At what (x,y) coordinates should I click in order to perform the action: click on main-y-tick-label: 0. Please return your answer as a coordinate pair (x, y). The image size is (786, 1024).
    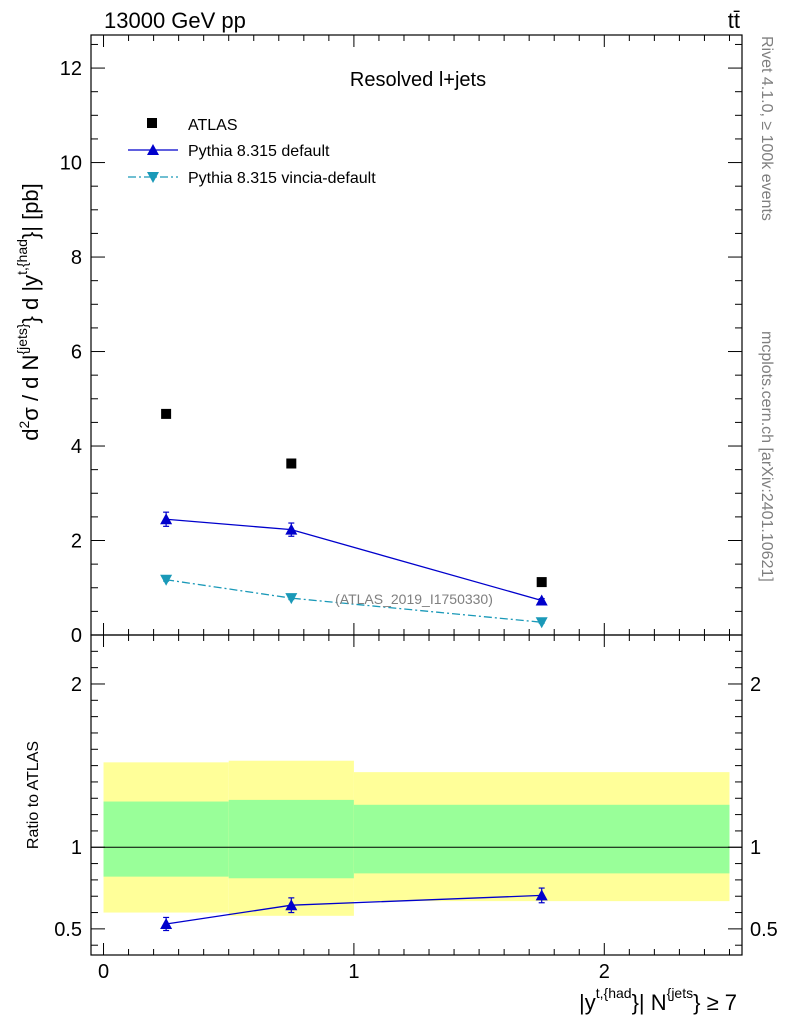
    Looking at the image, I should click on (76, 636).